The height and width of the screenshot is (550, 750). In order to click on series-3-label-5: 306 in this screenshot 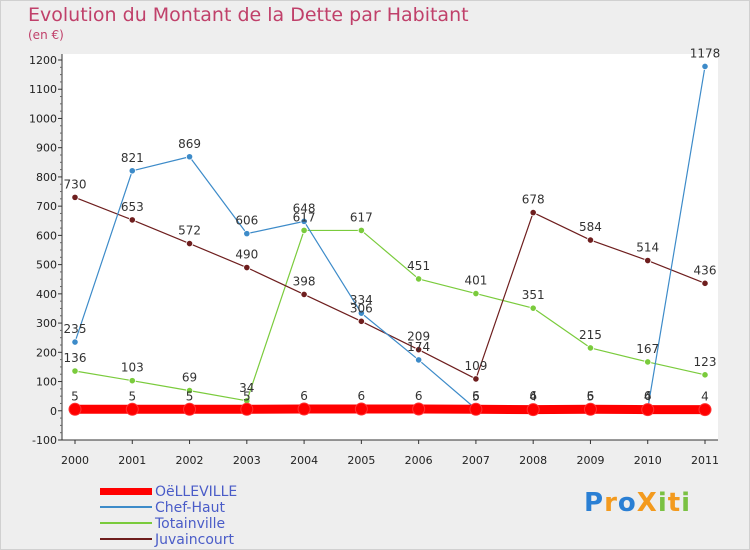, I will do `click(361, 308)`.